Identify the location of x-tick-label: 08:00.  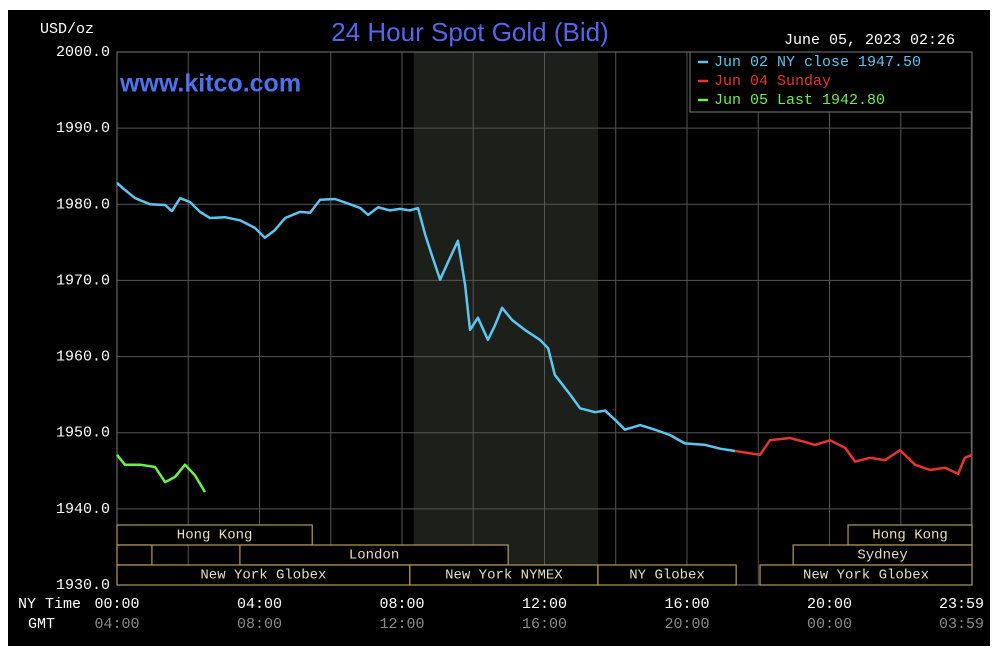
(401, 604).